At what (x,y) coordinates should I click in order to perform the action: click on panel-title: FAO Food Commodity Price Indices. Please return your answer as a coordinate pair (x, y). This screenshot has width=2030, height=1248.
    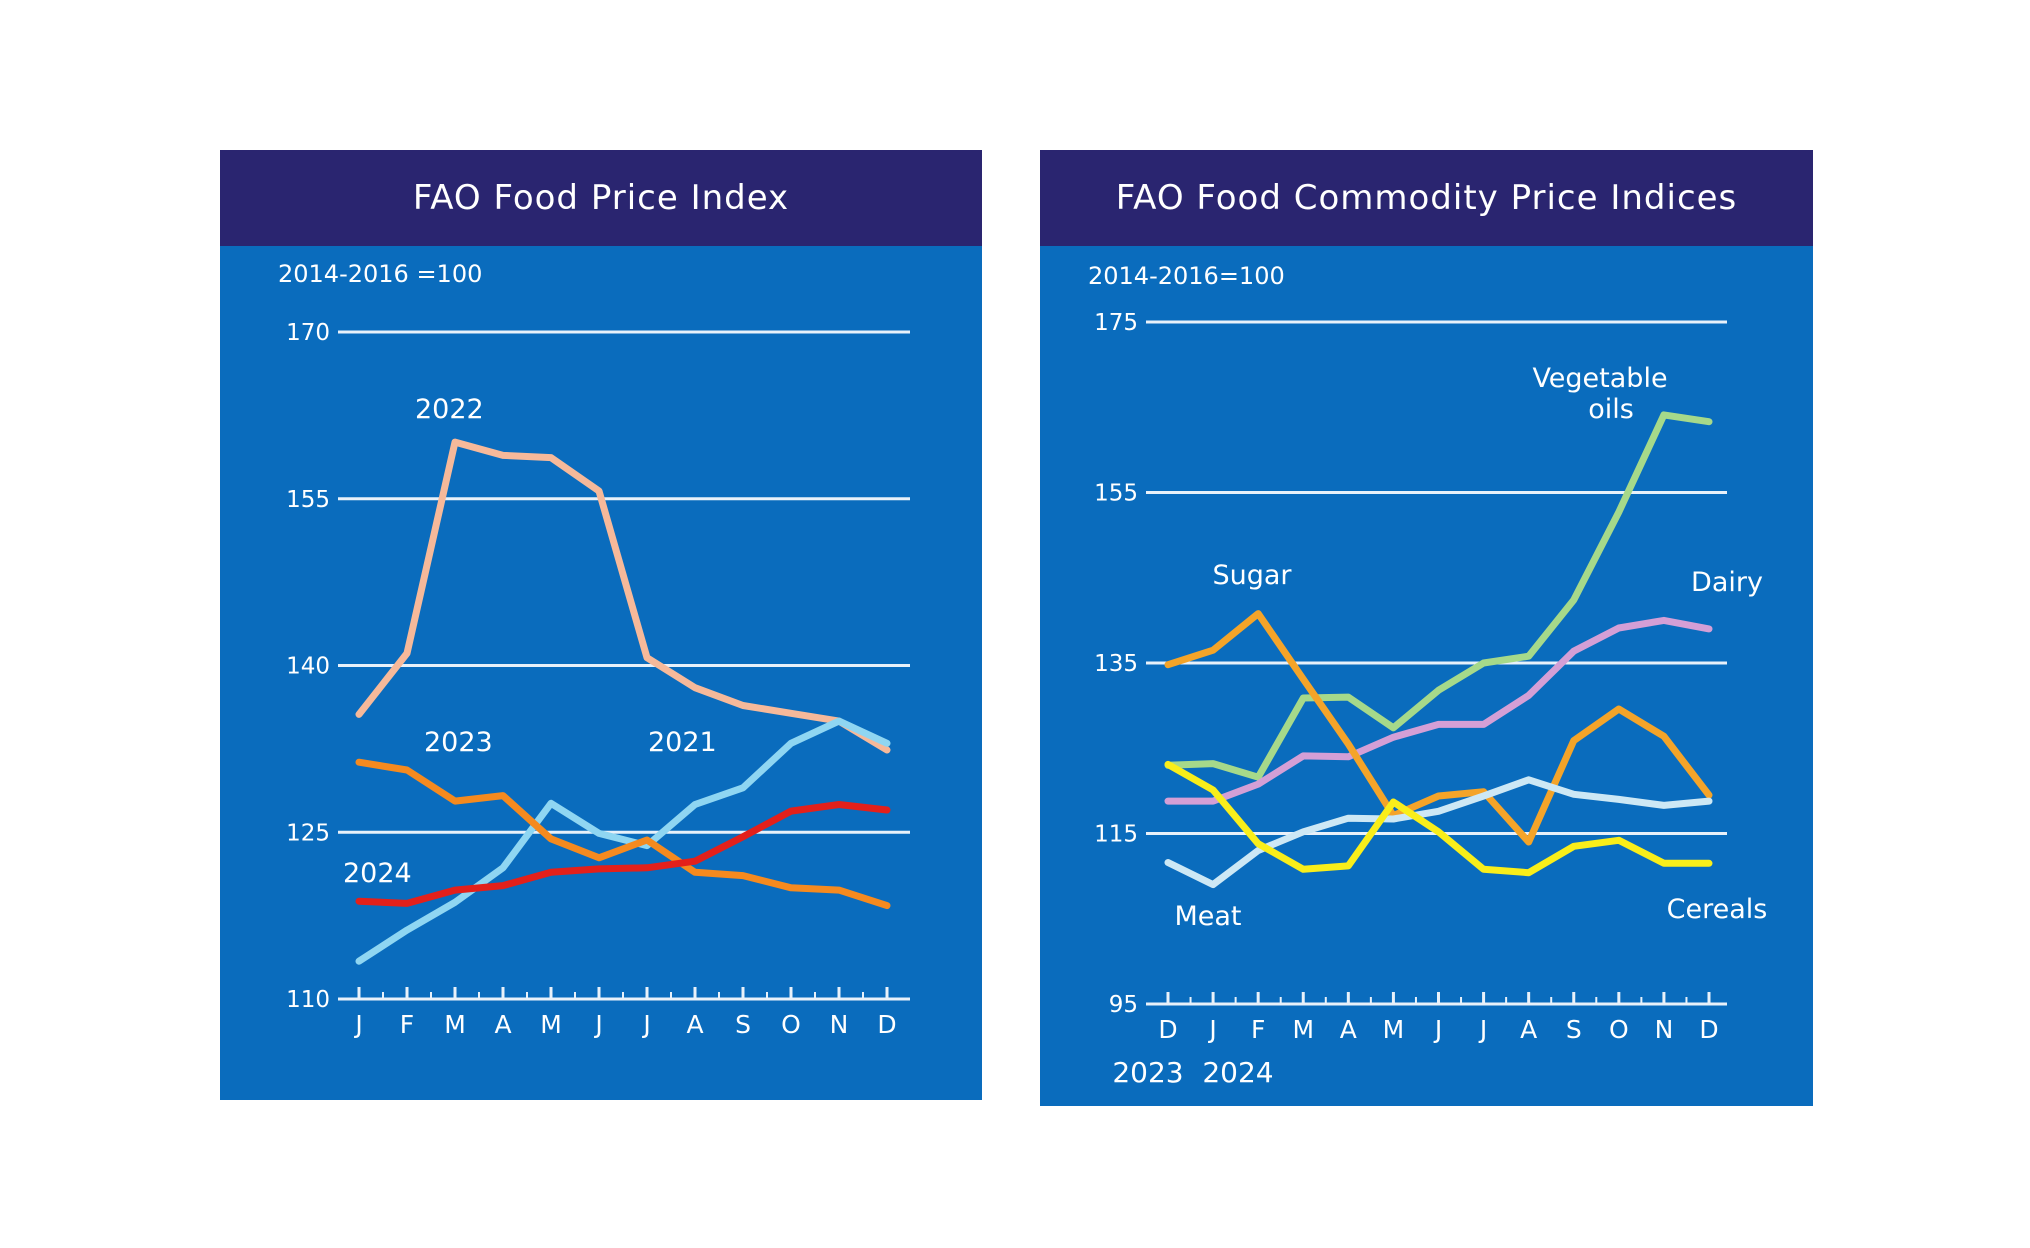
    Looking at the image, I should click on (1426, 198).